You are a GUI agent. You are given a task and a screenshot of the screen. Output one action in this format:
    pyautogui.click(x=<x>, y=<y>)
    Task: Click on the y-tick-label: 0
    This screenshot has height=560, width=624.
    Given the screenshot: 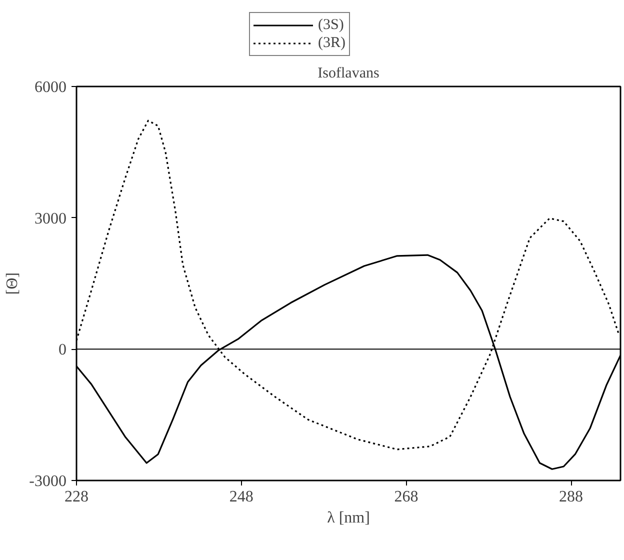 What is the action you would take?
    pyautogui.click(x=62, y=350)
    